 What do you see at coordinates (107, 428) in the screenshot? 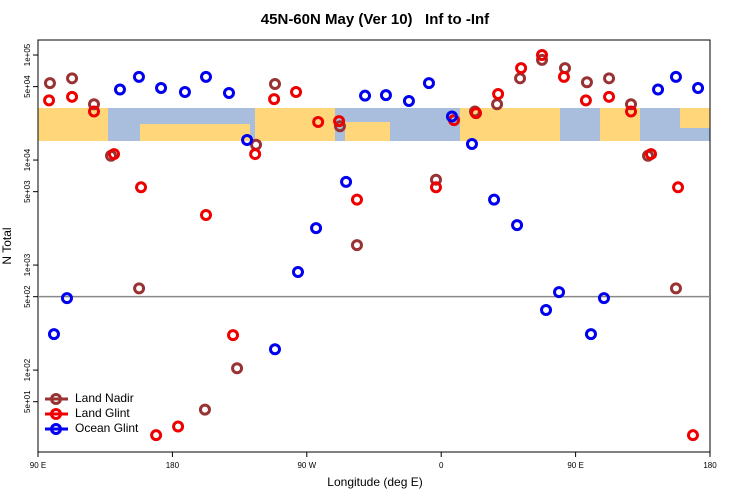
I see `legend-label: Ocean Glint` at bounding box center [107, 428].